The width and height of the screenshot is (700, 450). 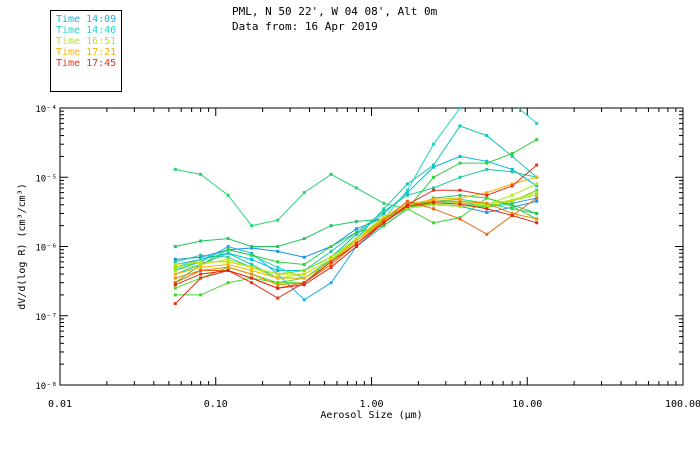 I want to click on legend-entry-4: Time 17:21, so click(x=86, y=52).